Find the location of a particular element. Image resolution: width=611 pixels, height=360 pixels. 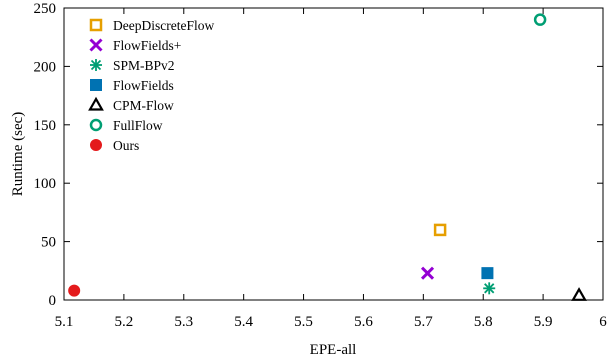

x-tick-label: 6 is located at coordinates (603, 322).